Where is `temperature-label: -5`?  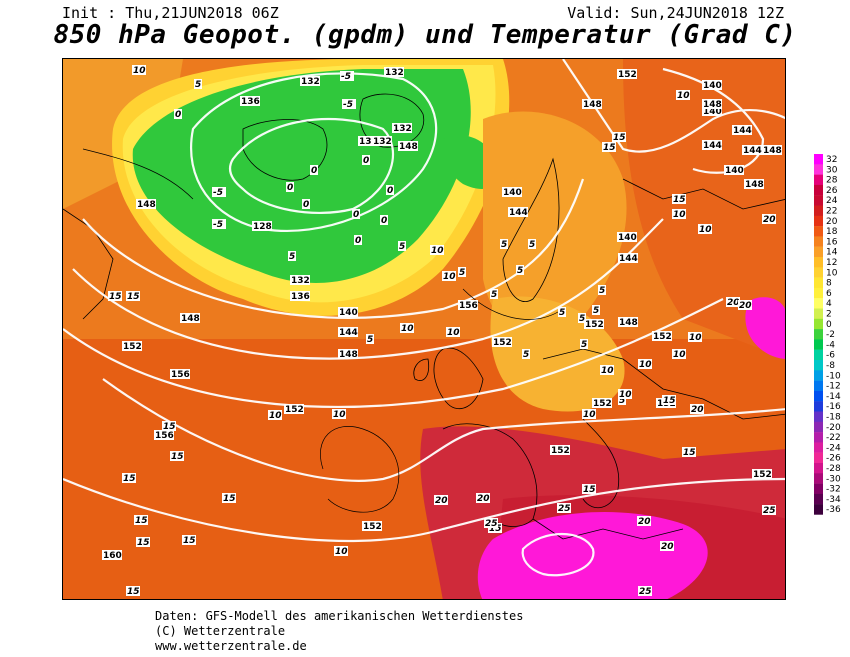
temperature-label: -5 is located at coordinates (348, 105).